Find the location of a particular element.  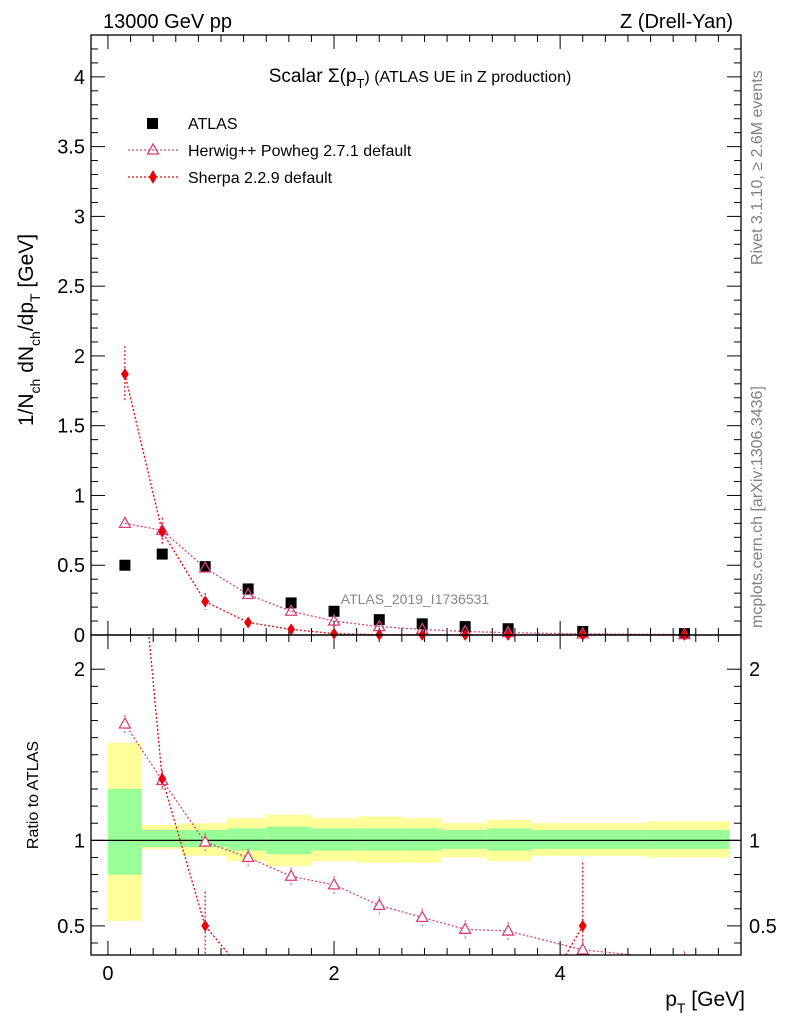

energy-label: 13000 GeV pp is located at coordinates (167, 22).